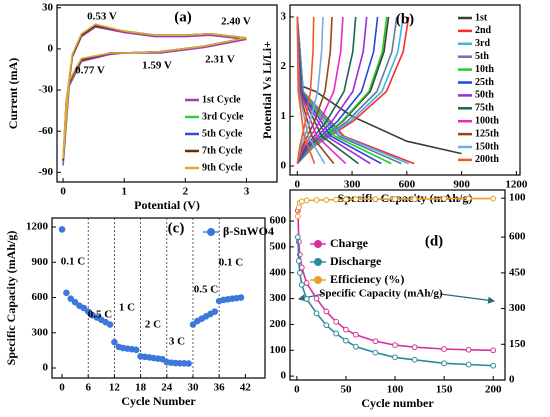  What do you see at coordinates (397, 403) in the screenshot?
I see `x-axis-label: Cycle number` at bounding box center [397, 403].